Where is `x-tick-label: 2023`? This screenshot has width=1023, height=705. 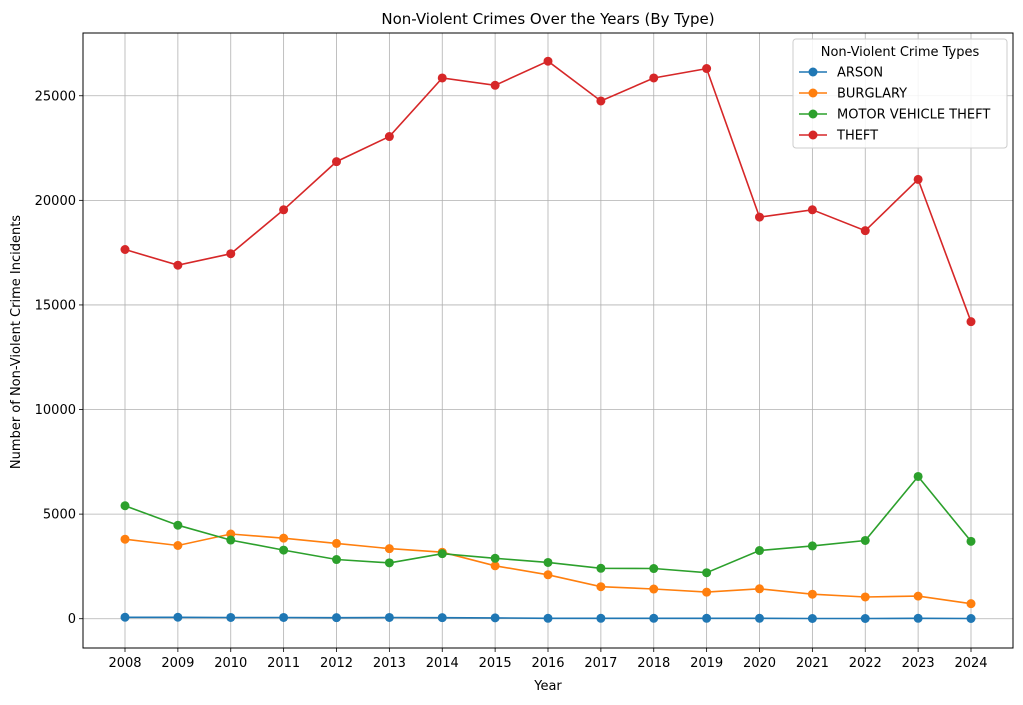 x-tick-label: 2023 is located at coordinates (918, 663).